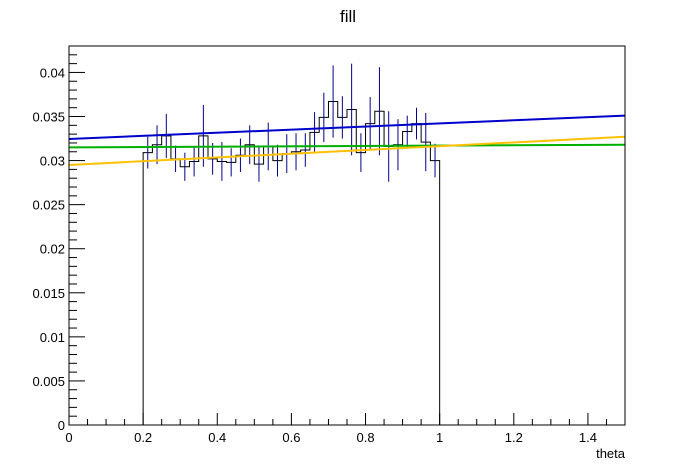  I want to click on fit-lines, so click(347, 140).